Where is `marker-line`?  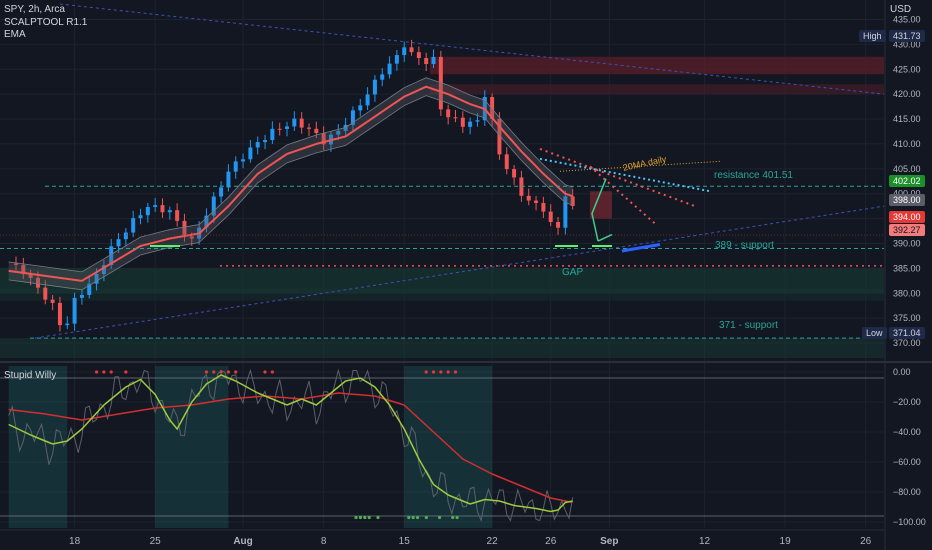 marker-line is located at coordinates (641, 248).